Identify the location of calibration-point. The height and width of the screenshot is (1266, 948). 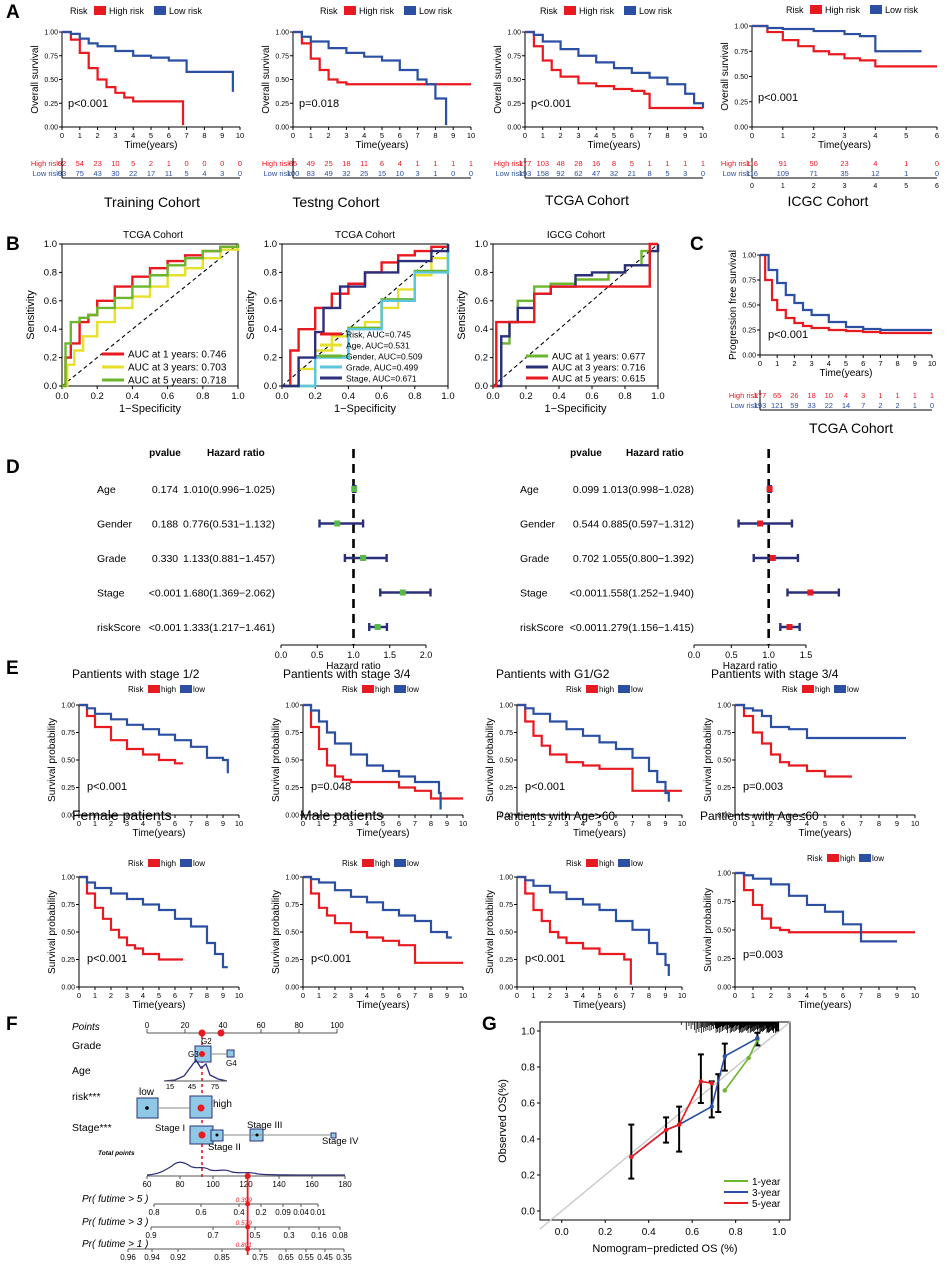
(748, 1058).